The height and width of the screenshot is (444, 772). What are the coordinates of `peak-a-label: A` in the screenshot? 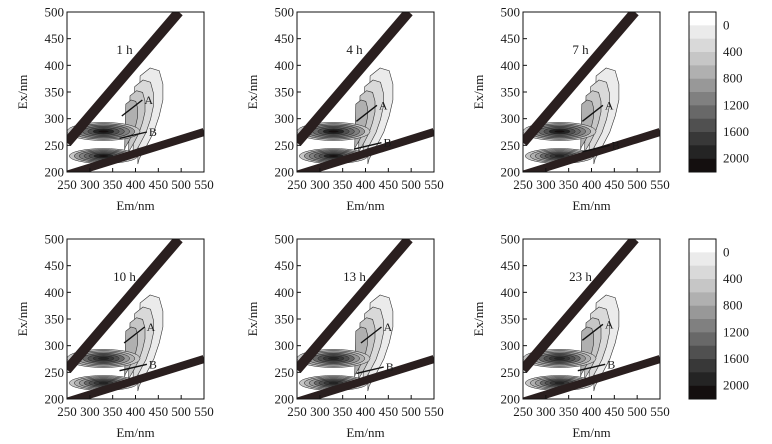 It's located at (148, 100).